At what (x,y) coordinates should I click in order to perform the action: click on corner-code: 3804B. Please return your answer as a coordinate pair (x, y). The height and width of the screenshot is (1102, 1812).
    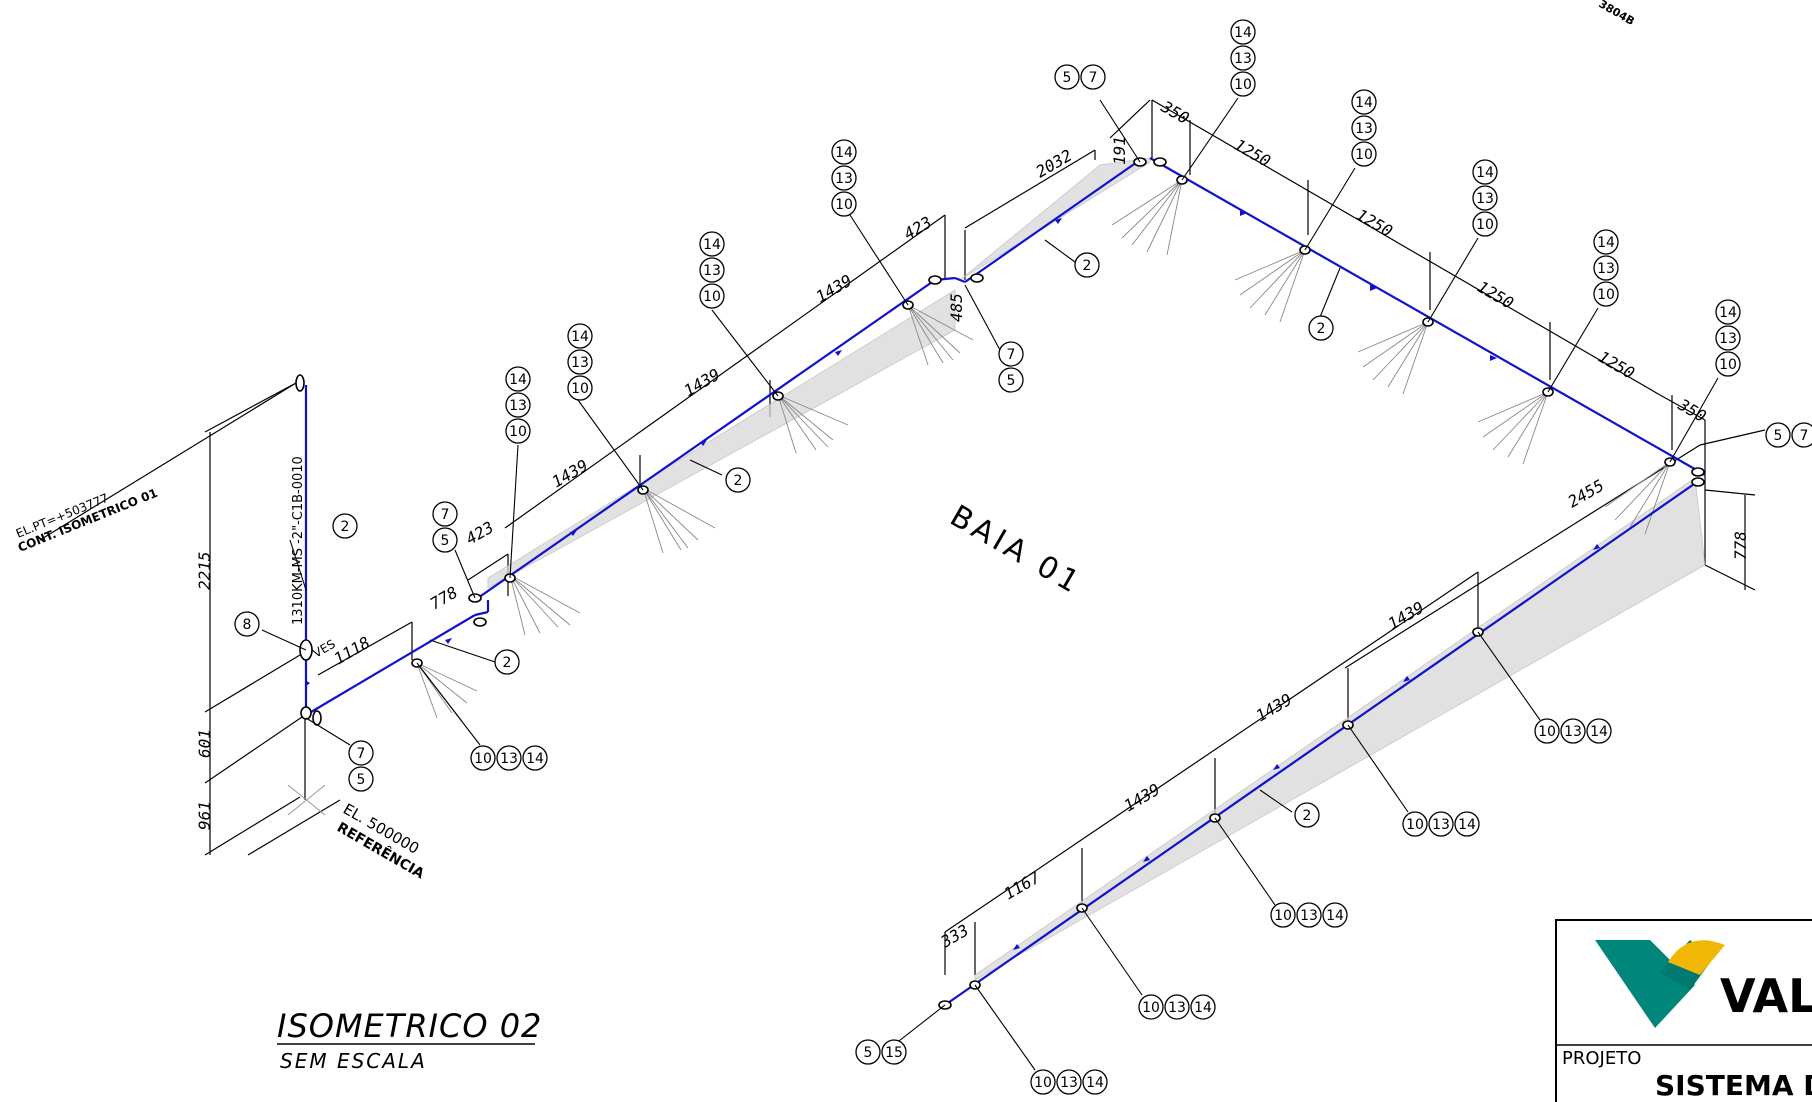
    Looking at the image, I should click on (1617, 14).